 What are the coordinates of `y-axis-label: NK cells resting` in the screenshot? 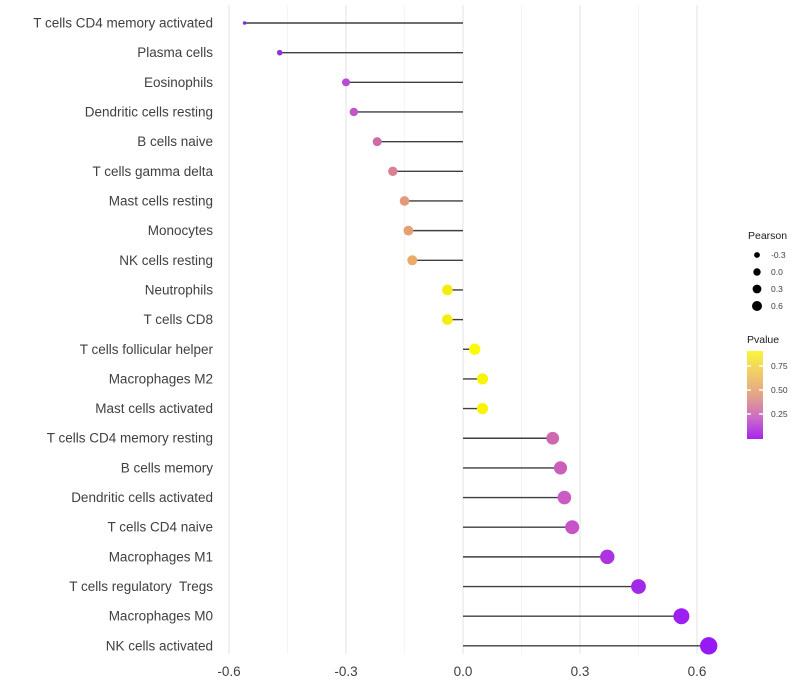 It's located at (166, 260).